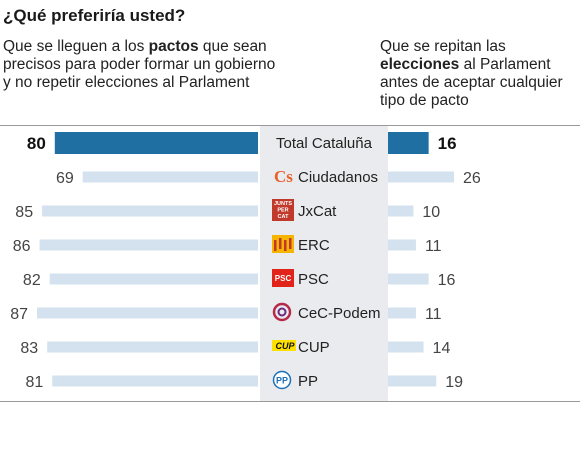  Describe the element at coordinates (442, 348) in the screenshot. I see `right-value-label: 14` at that location.